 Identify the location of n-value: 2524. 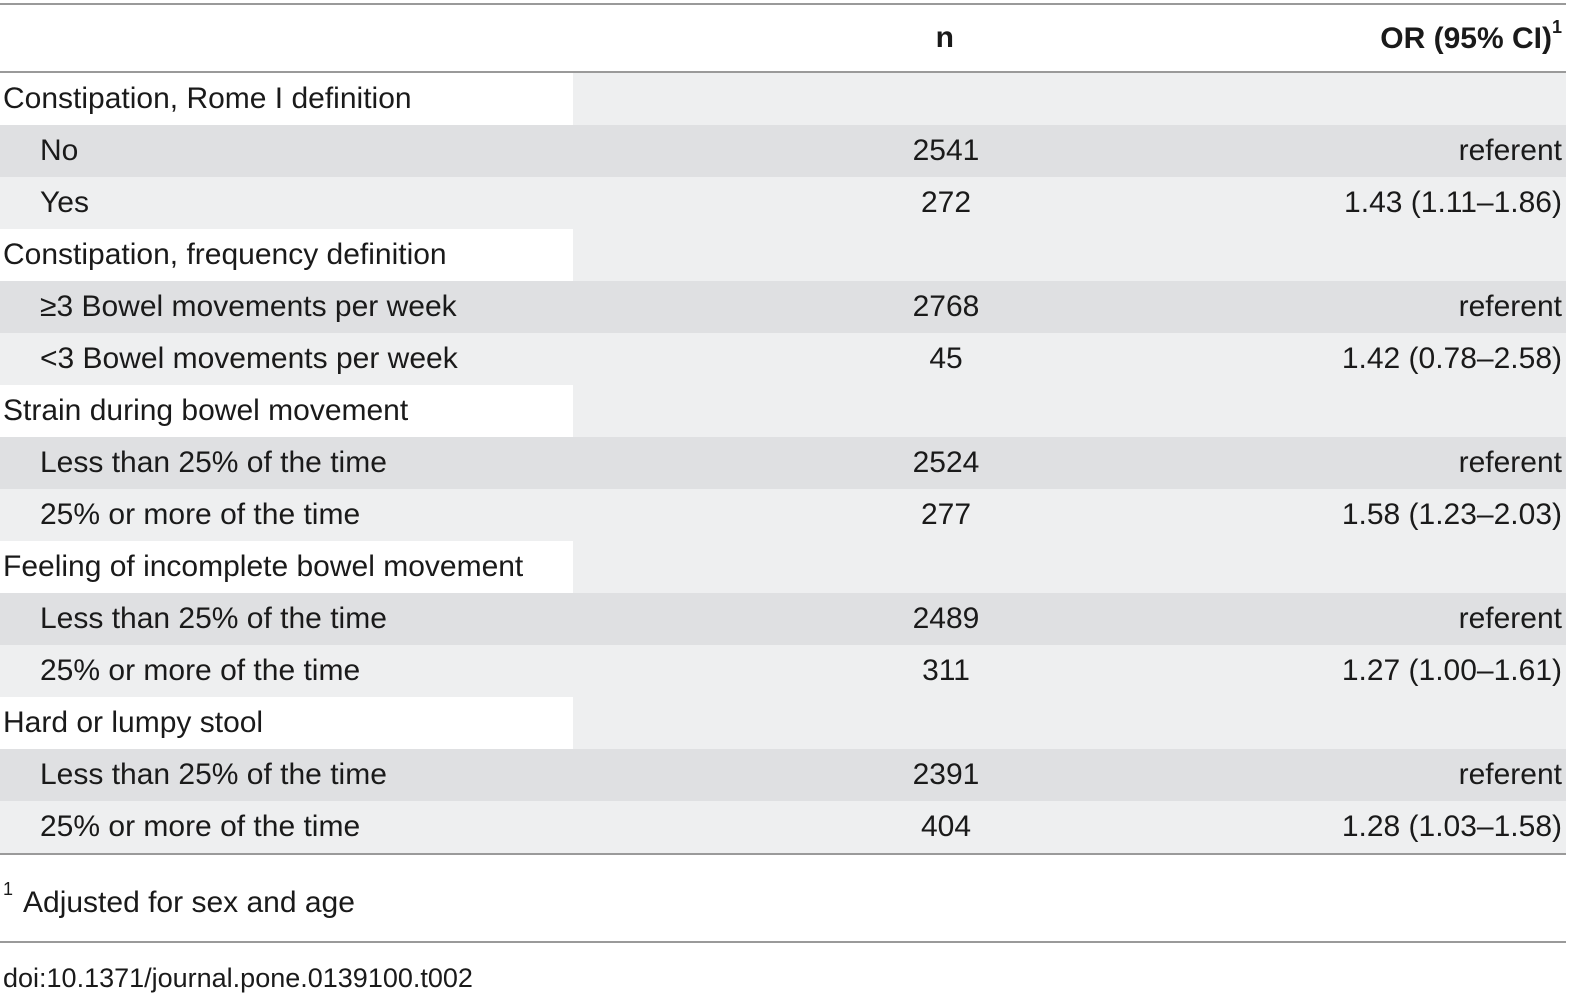
(946, 463).